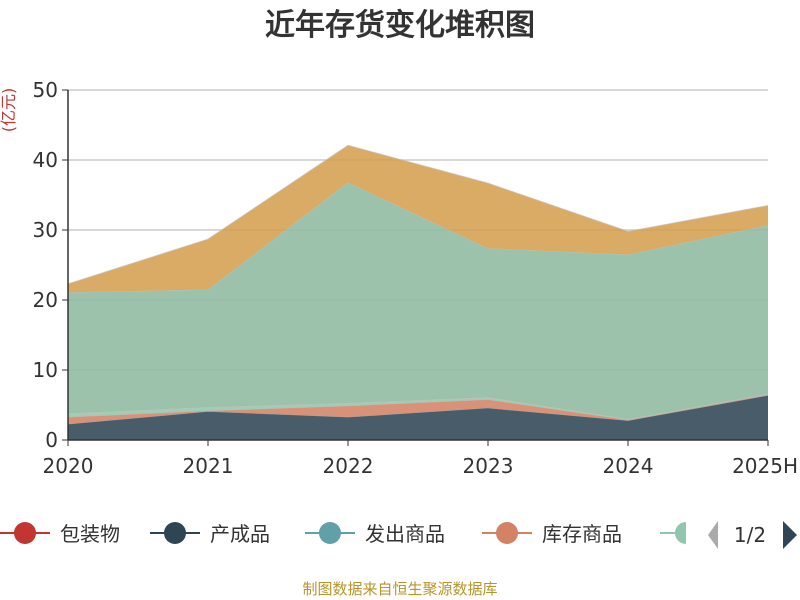 The height and width of the screenshot is (600, 800). I want to click on legend: 包装物 产成品 发出商品 库存商品, so click(343, 534).